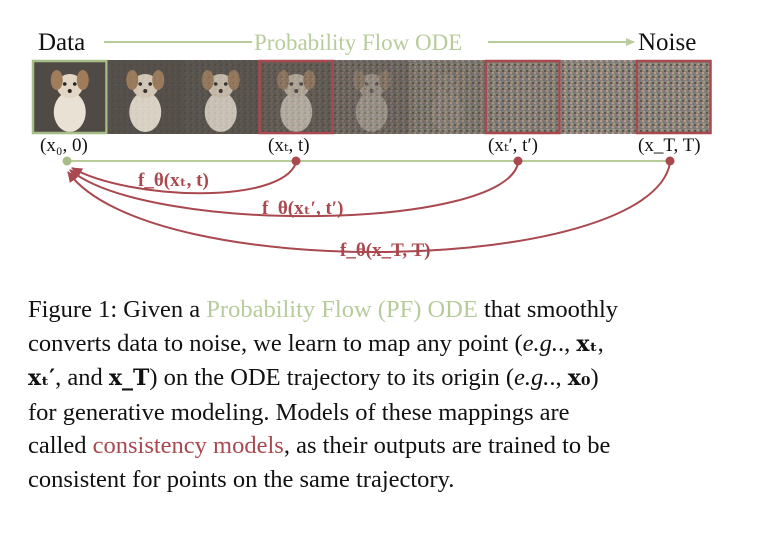 This screenshot has width=768, height=538. What do you see at coordinates (67, 161) in the screenshot?
I see `point-dot-x0` at bounding box center [67, 161].